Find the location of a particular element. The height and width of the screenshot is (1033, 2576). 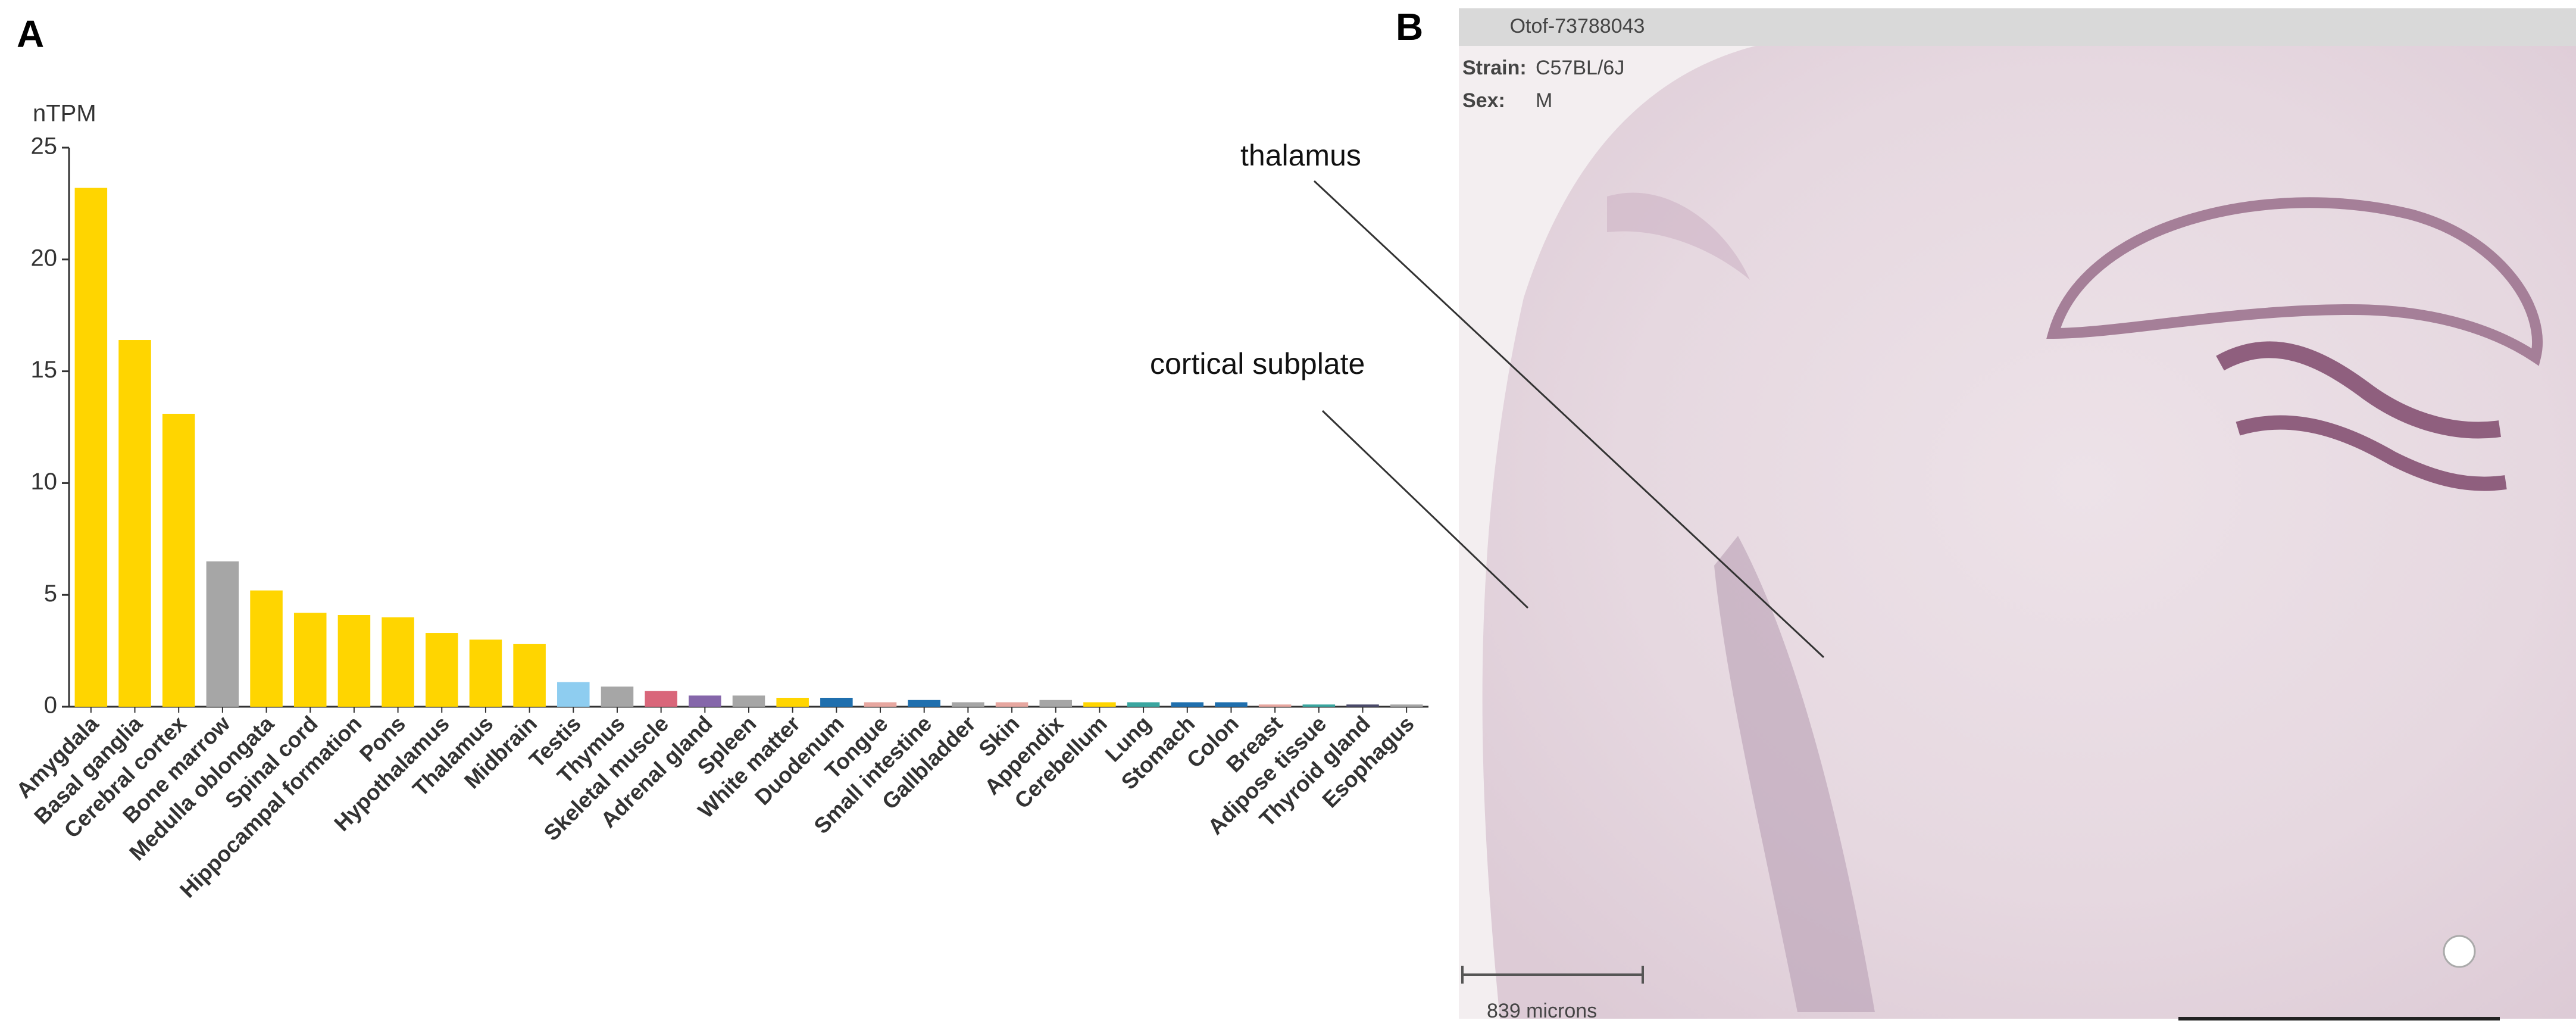

cortex-stain is located at coordinates (1678, 236).